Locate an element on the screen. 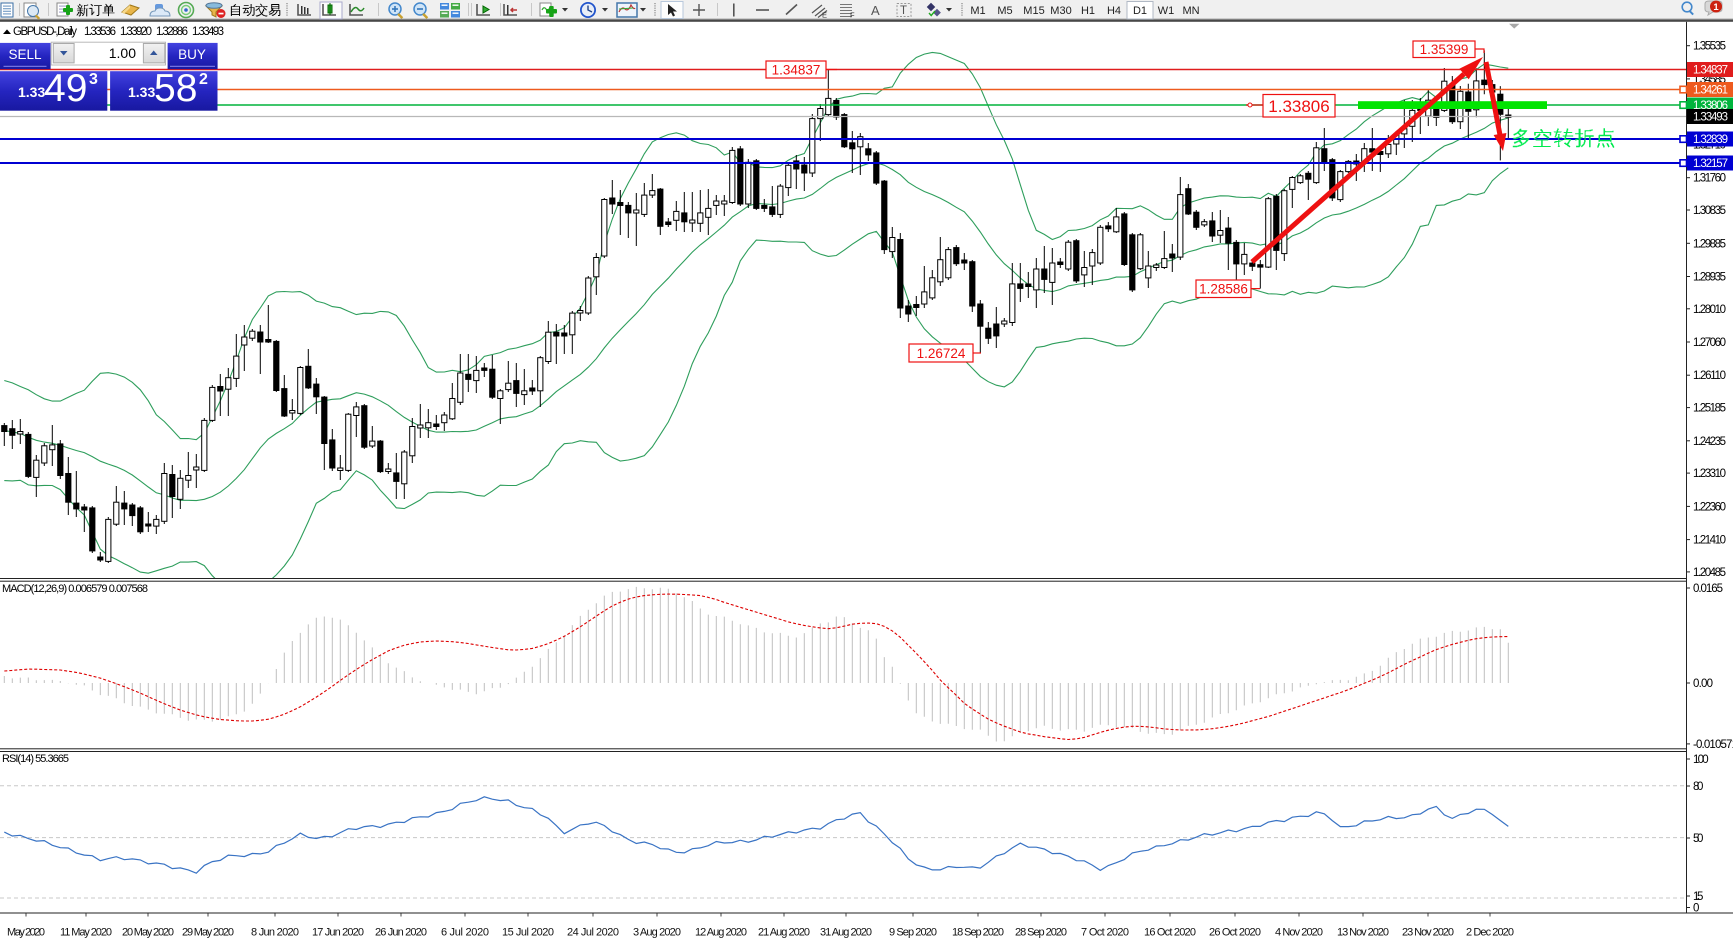 This screenshot has width=1733, height=942. svg-text: 3 Aug 2020 is located at coordinates (657, 933).